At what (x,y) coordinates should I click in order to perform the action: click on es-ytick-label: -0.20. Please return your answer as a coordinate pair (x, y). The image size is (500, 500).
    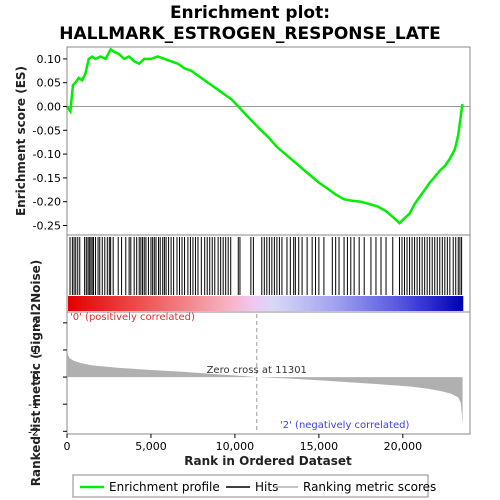
    Looking at the image, I should click on (47, 202).